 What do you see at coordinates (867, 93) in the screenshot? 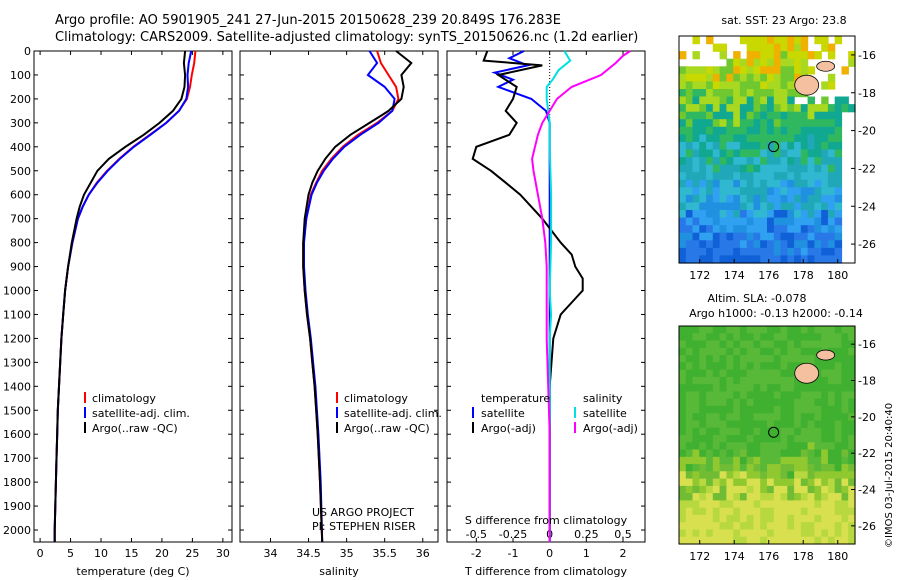
I see `map-y-tick-label: -18` at bounding box center [867, 93].